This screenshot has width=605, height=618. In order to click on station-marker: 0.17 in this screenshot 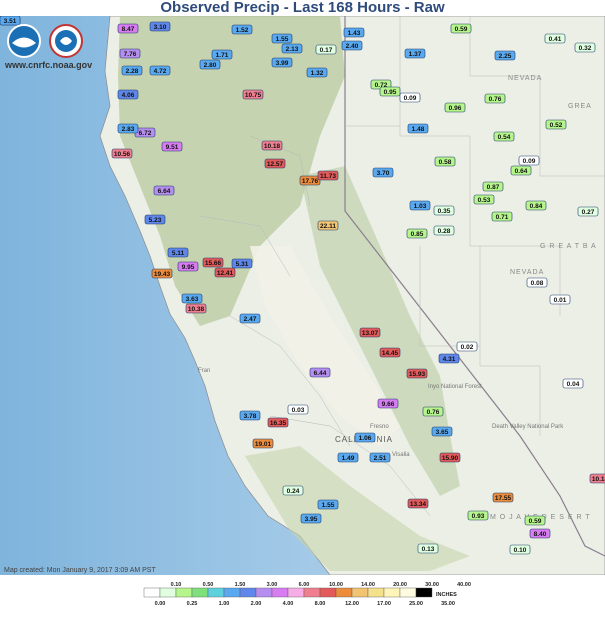, I will do `click(326, 49)`.